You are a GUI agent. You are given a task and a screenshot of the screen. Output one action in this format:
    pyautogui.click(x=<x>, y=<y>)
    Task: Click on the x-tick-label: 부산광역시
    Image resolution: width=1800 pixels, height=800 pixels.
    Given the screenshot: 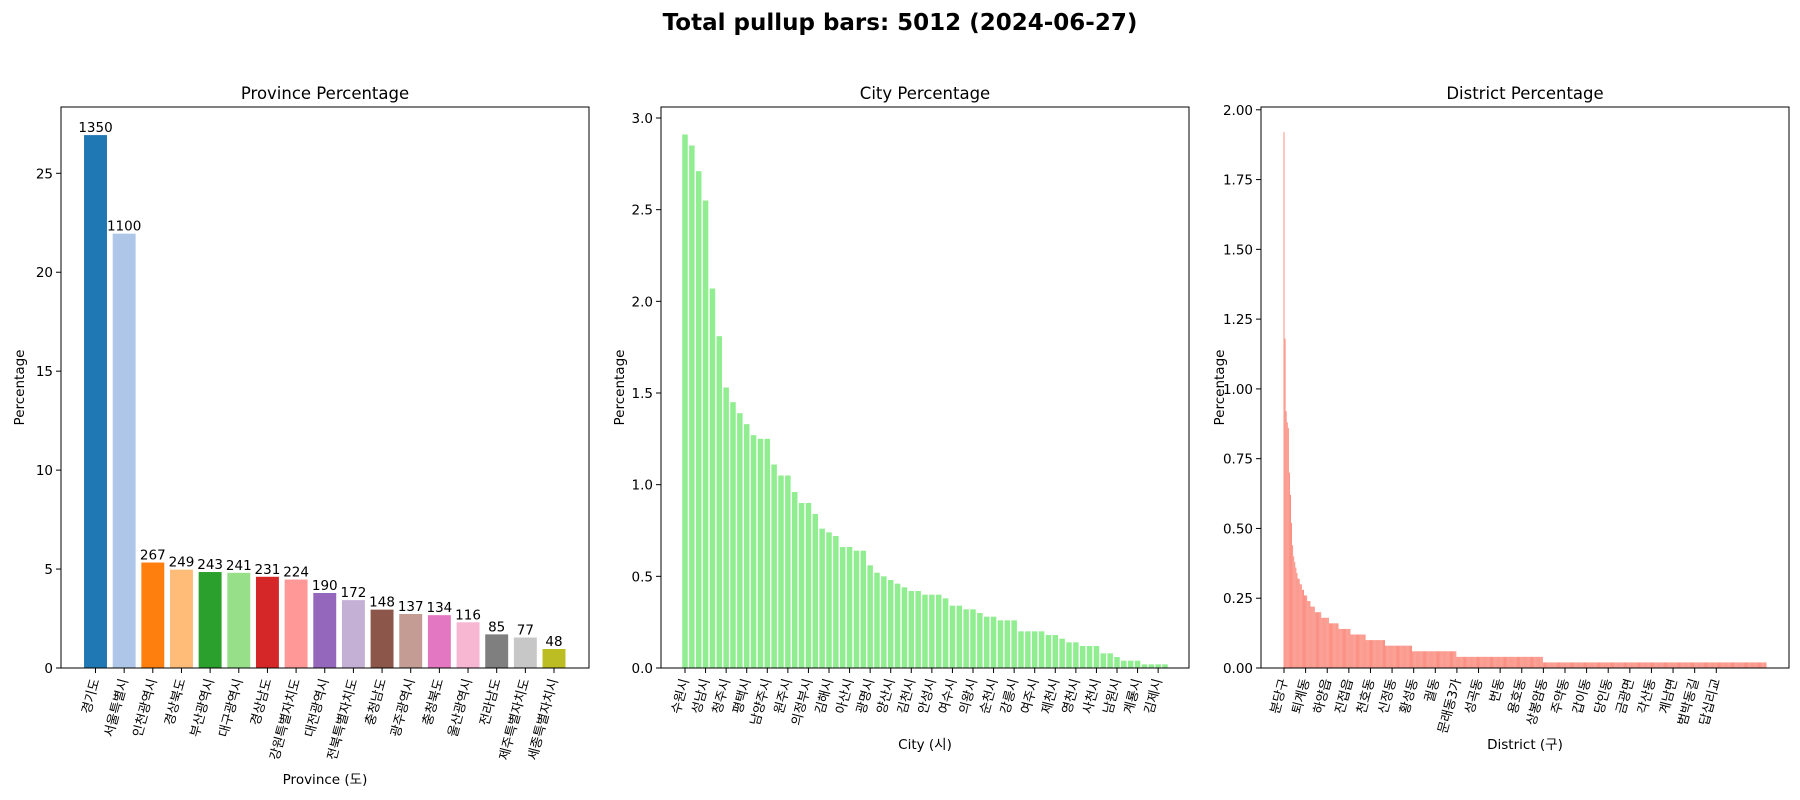 What is the action you would take?
    pyautogui.click(x=203, y=708)
    